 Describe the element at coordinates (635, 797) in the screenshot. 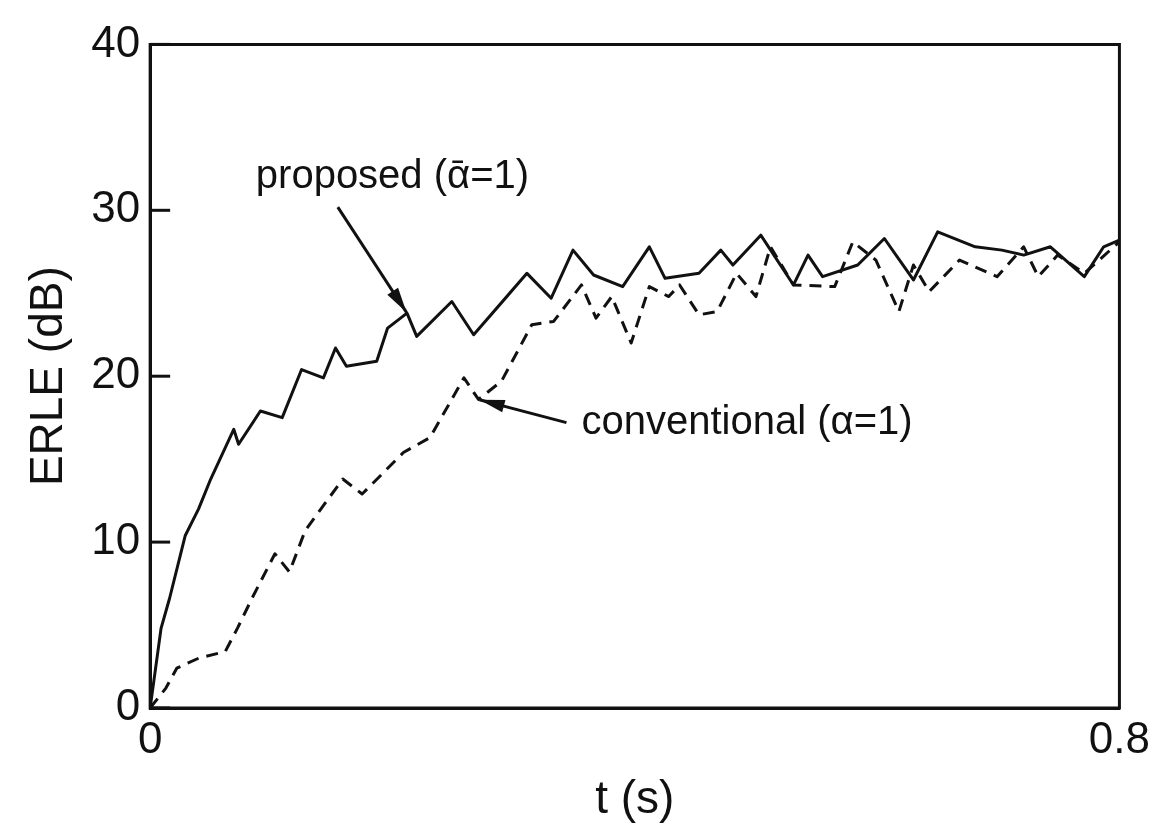

I see `x-axis-title: t (s)` at that location.